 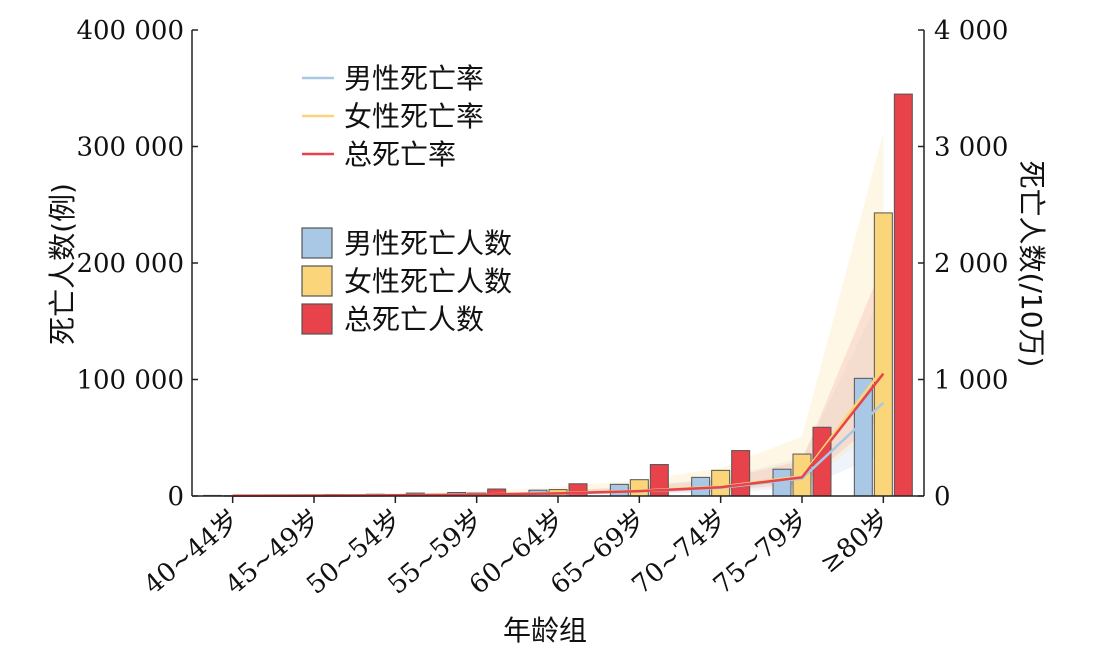 What do you see at coordinates (855, 541) in the screenshot?
I see `x-tick-label: ≥80岁` at bounding box center [855, 541].